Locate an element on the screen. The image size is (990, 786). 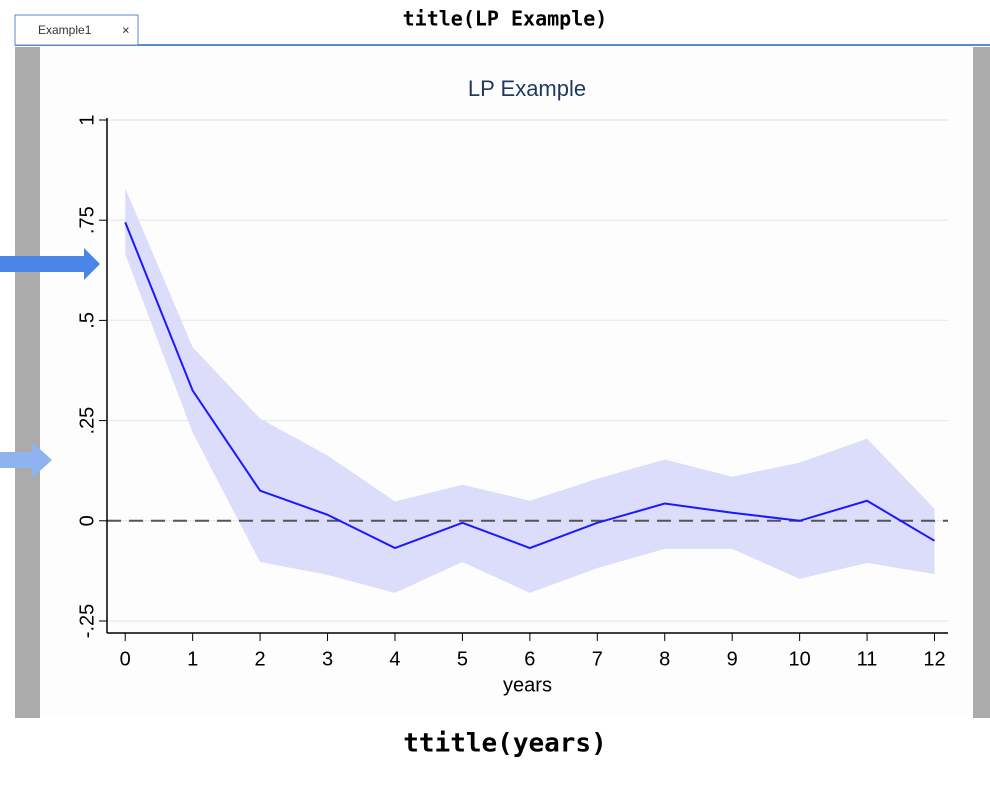
chart-title: LP Example is located at coordinates (527, 88).